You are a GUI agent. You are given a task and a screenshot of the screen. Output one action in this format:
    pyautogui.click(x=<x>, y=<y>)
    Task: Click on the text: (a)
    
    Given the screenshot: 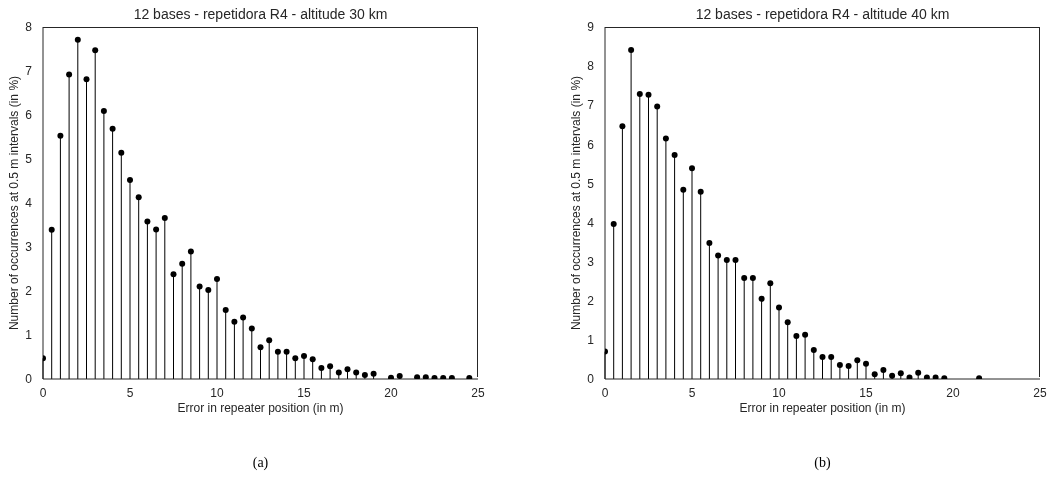 What is the action you would take?
    pyautogui.click(x=260, y=463)
    